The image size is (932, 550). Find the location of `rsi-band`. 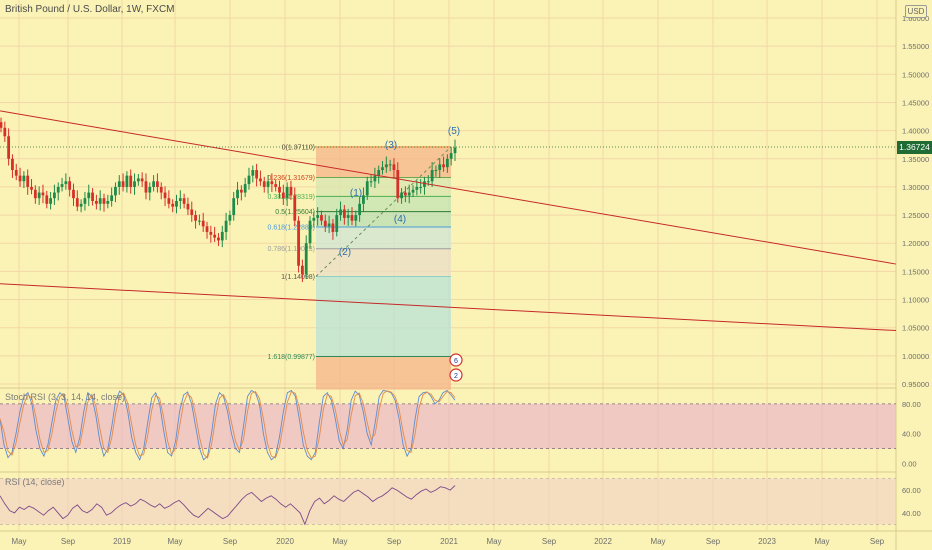

rsi-band is located at coordinates (448, 501).